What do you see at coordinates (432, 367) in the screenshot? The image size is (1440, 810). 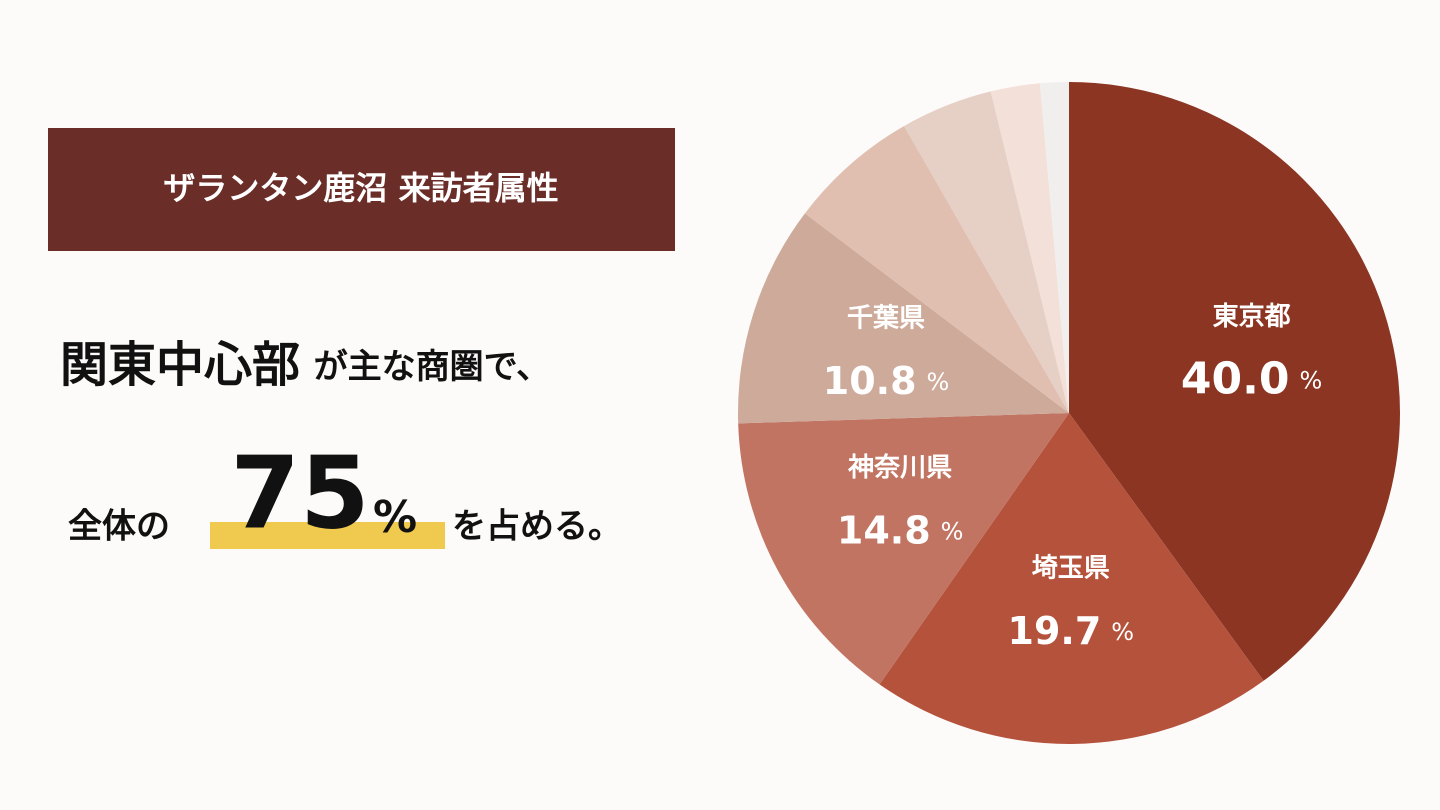 I see `headline-text: が主な商圏で、` at bounding box center [432, 367].